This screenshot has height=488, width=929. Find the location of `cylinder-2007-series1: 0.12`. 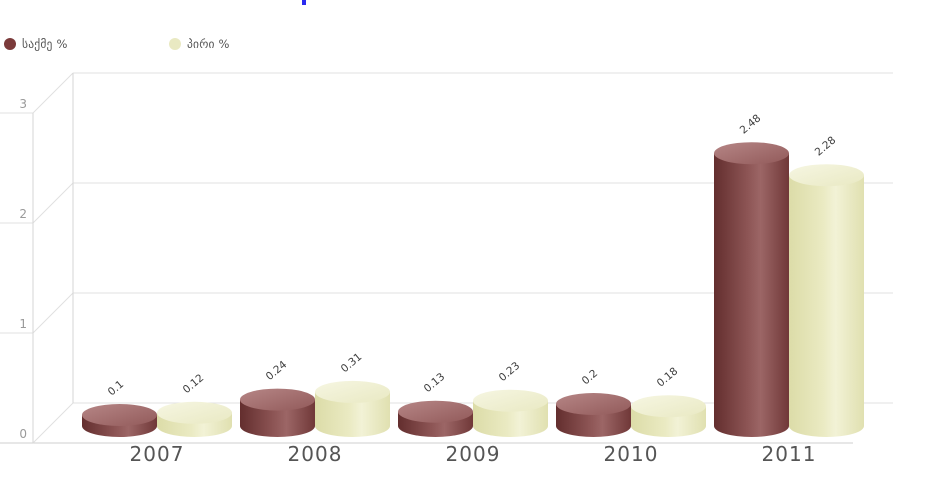

cylinder-2007-series1: 0.12 is located at coordinates (194, 404).